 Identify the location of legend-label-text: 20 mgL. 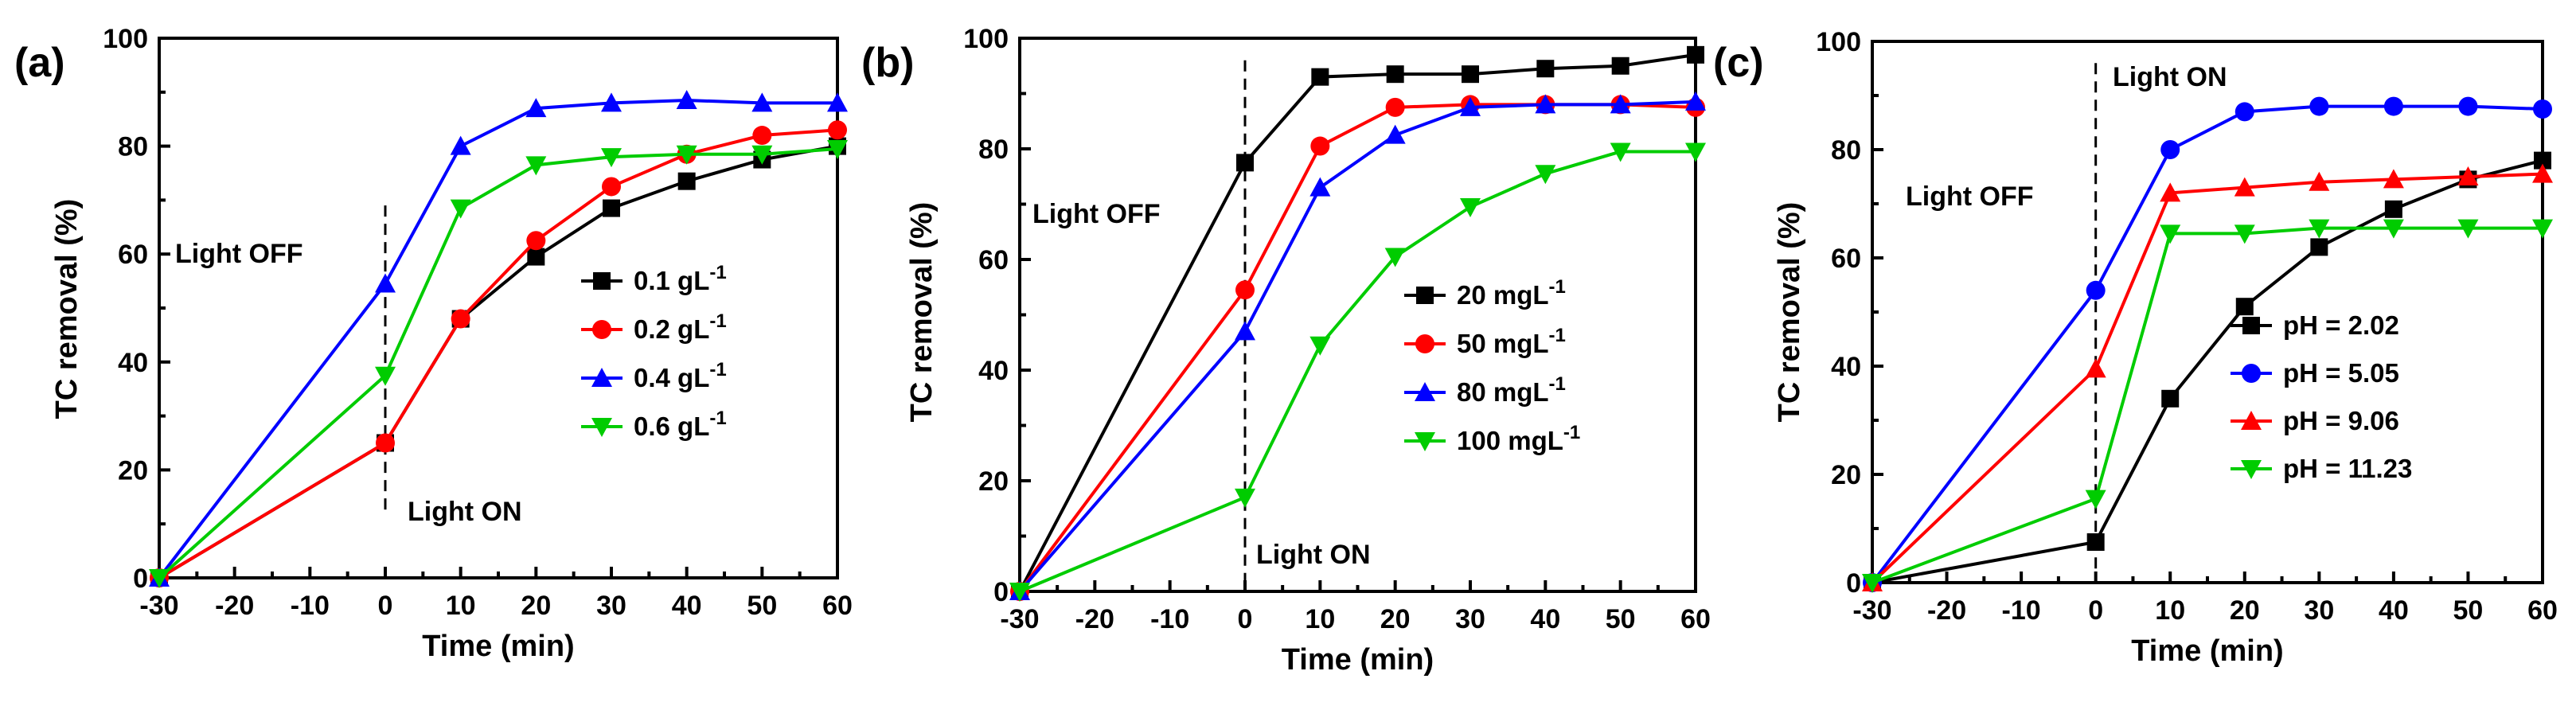
(1503, 295).